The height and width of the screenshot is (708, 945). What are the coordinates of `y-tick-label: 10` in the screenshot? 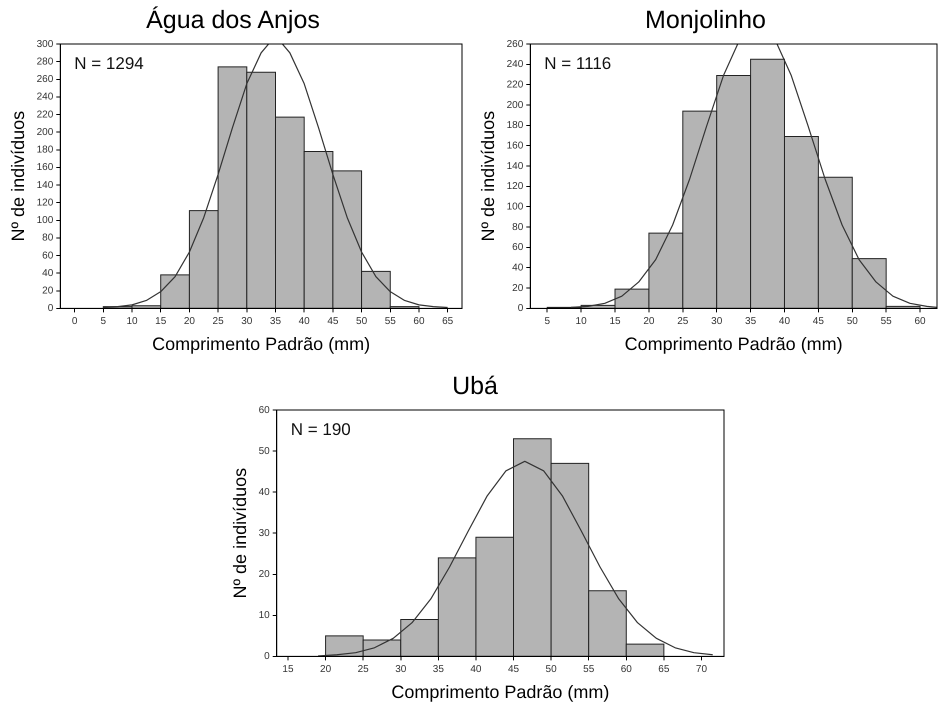 It's located at (264, 616).